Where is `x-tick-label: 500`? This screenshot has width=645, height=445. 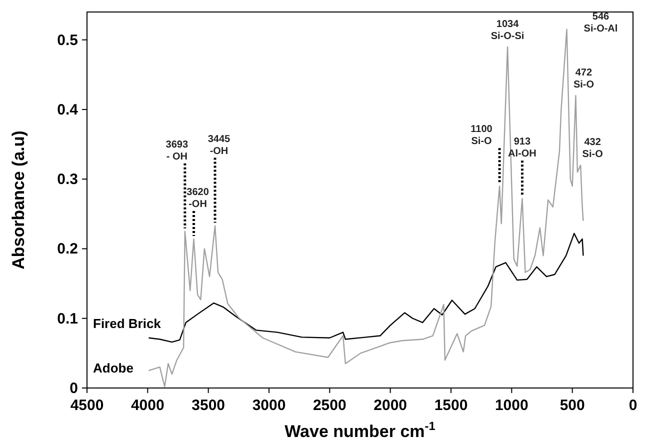 x-tick-label: 500 is located at coordinates (572, 405).